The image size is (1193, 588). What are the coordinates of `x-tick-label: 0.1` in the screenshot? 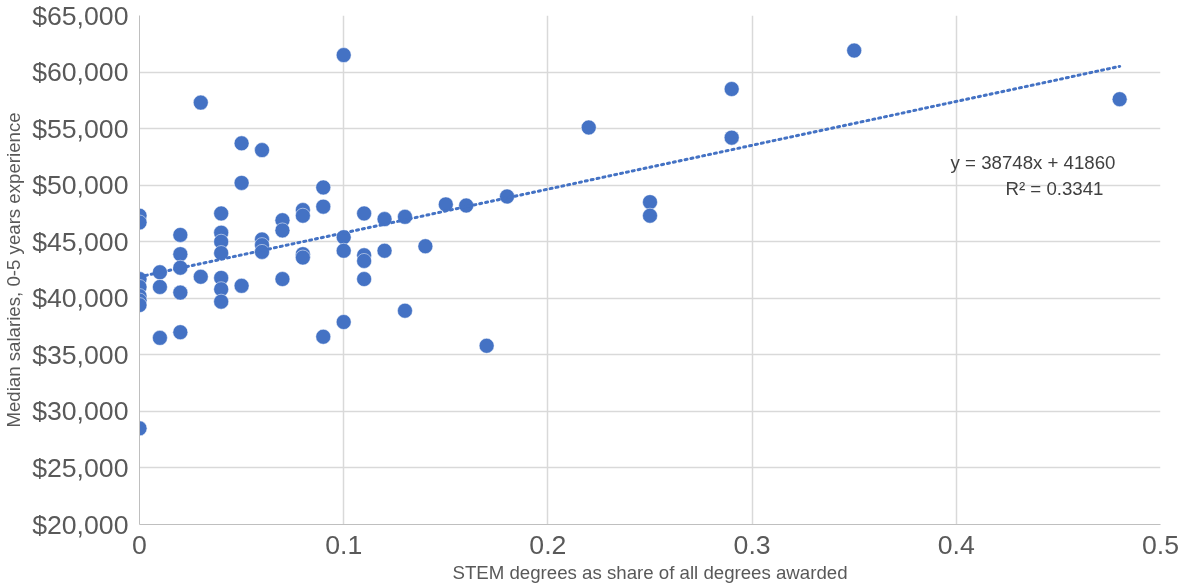 It's located at (344, 544).